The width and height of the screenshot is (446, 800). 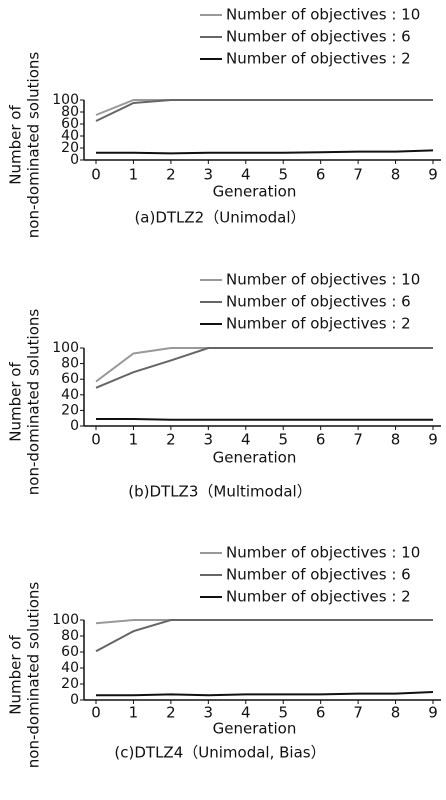 I want to click on caption: (a)DTLZ2（Unimodal）, so click(x=219, y=218).